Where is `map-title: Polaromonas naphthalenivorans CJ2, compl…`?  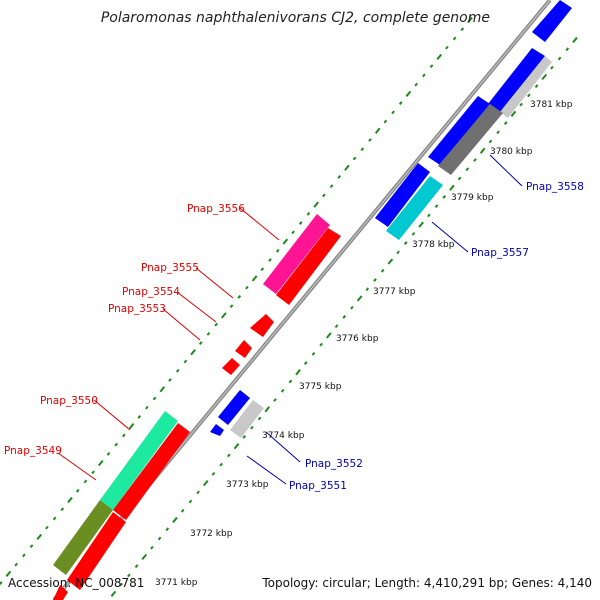 map-title: Polaromonas naphthalenivorans CJ2, compl… is located at coordinates (295, 18).